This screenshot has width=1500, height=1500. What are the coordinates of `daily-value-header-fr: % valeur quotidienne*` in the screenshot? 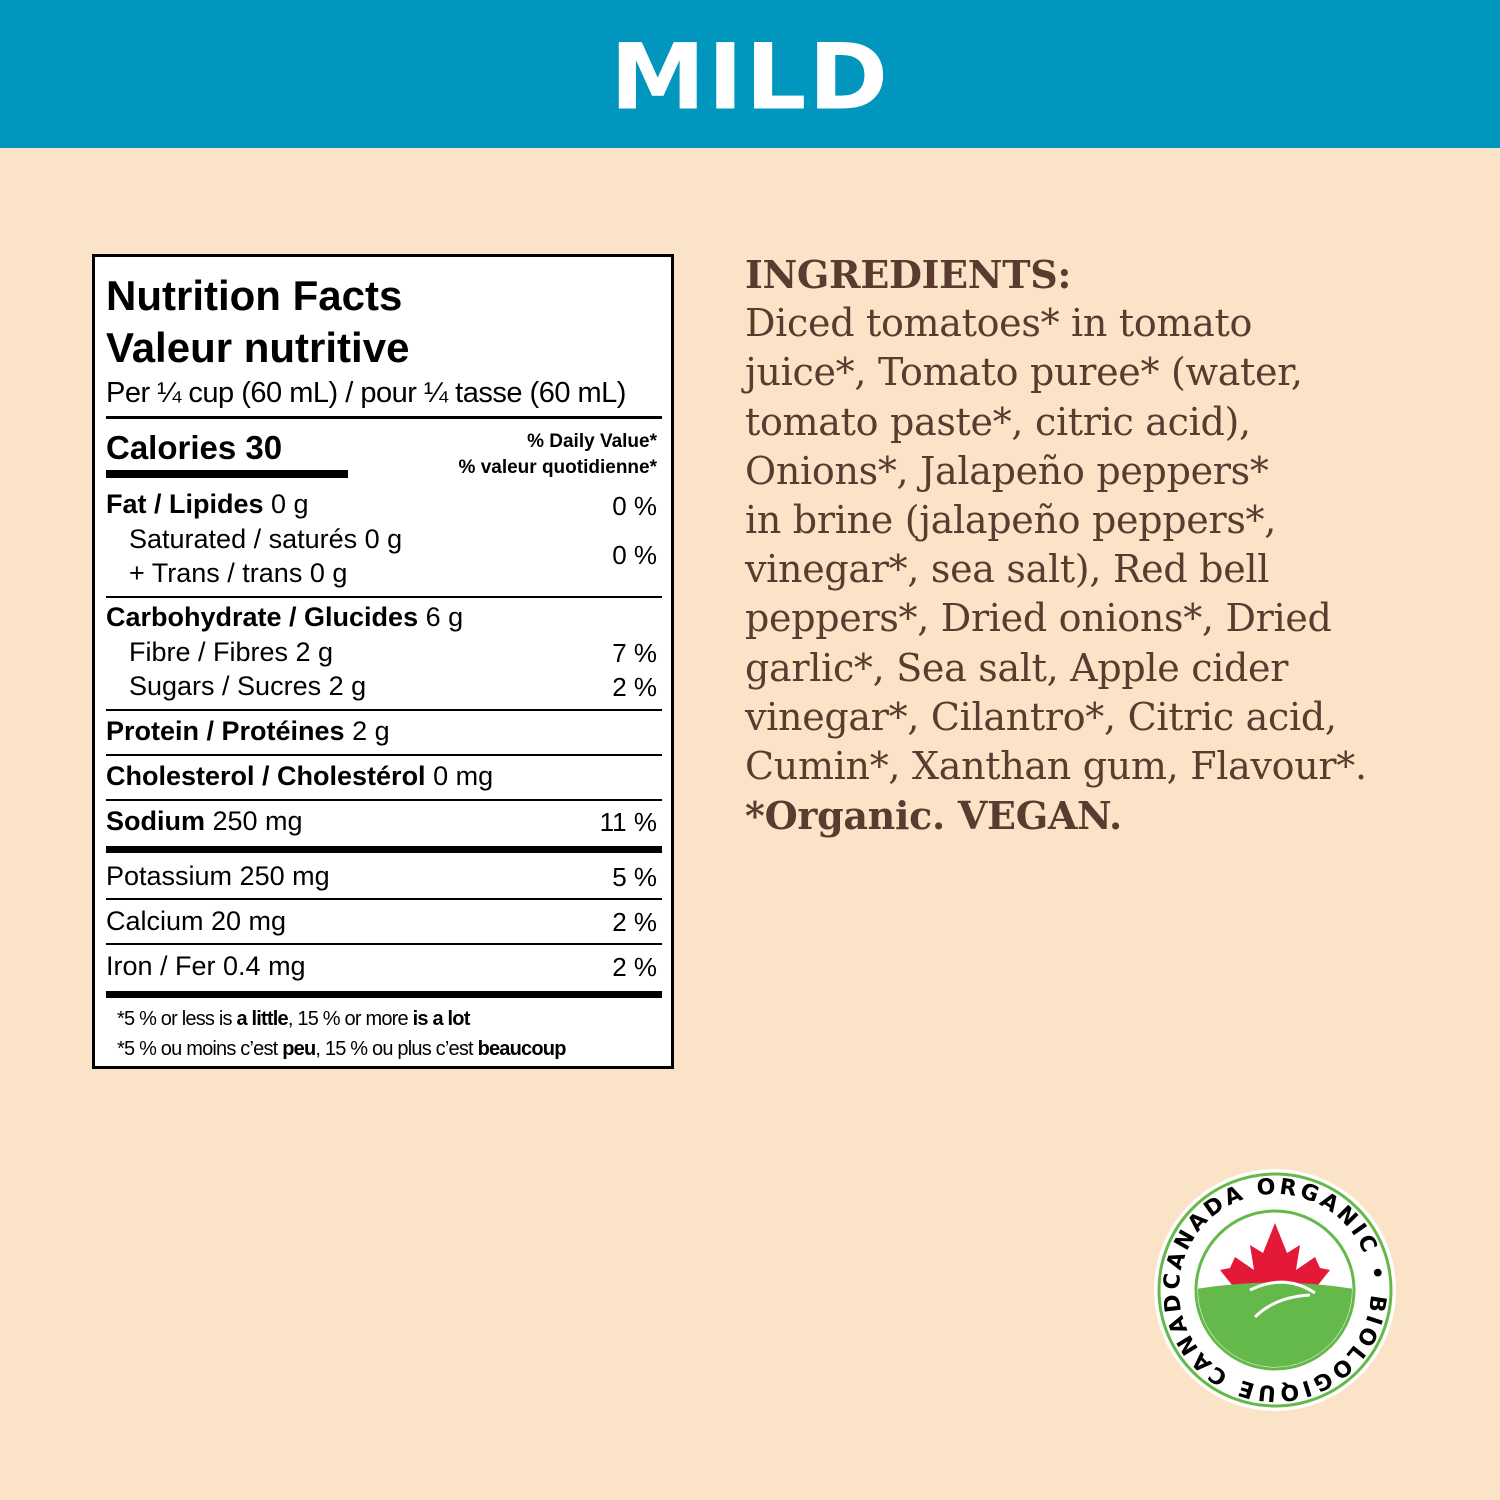 It's located at (557, 467).